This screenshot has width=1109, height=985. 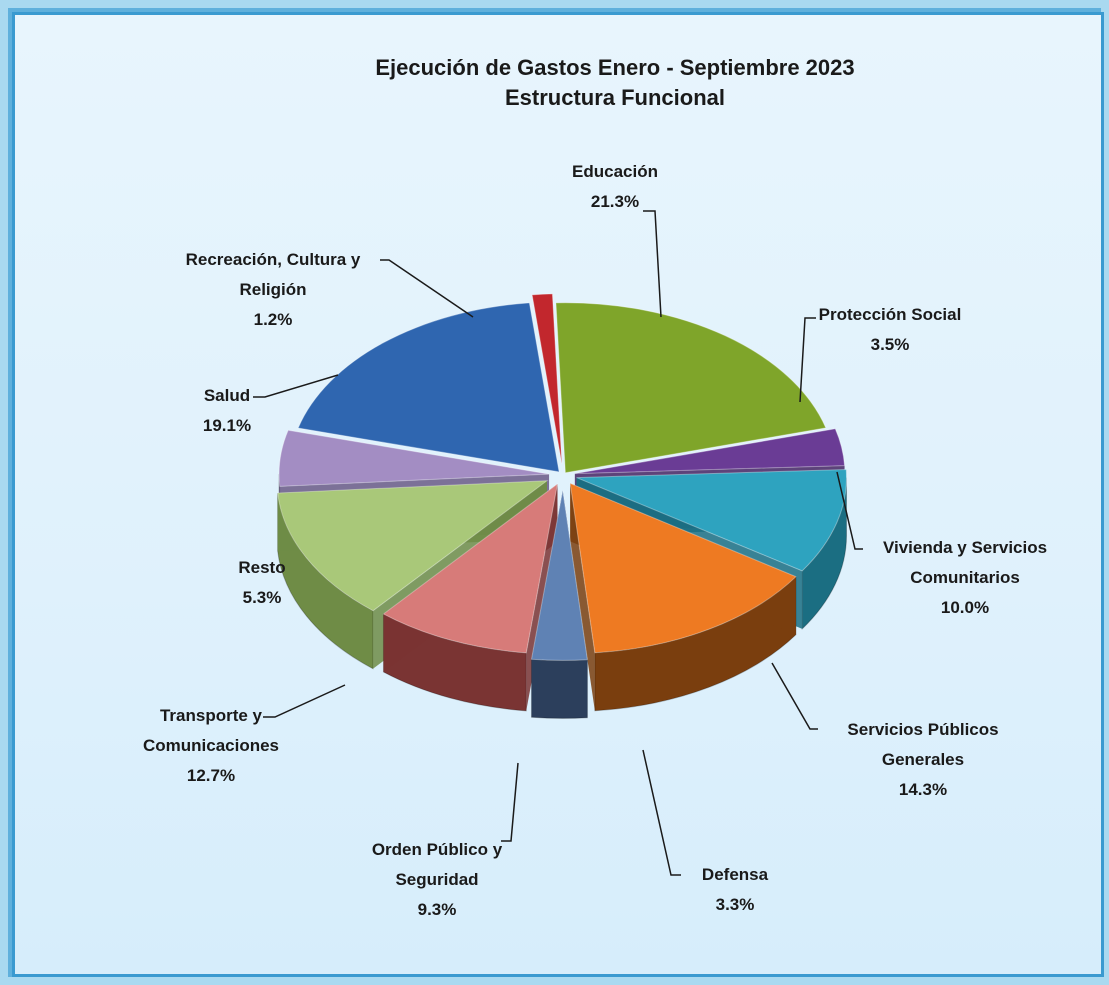 What do you see at coordinates (890, 344) in the screenshot?
I see `slice-percent-label: 3.5%` at bounding box center [890, 344].